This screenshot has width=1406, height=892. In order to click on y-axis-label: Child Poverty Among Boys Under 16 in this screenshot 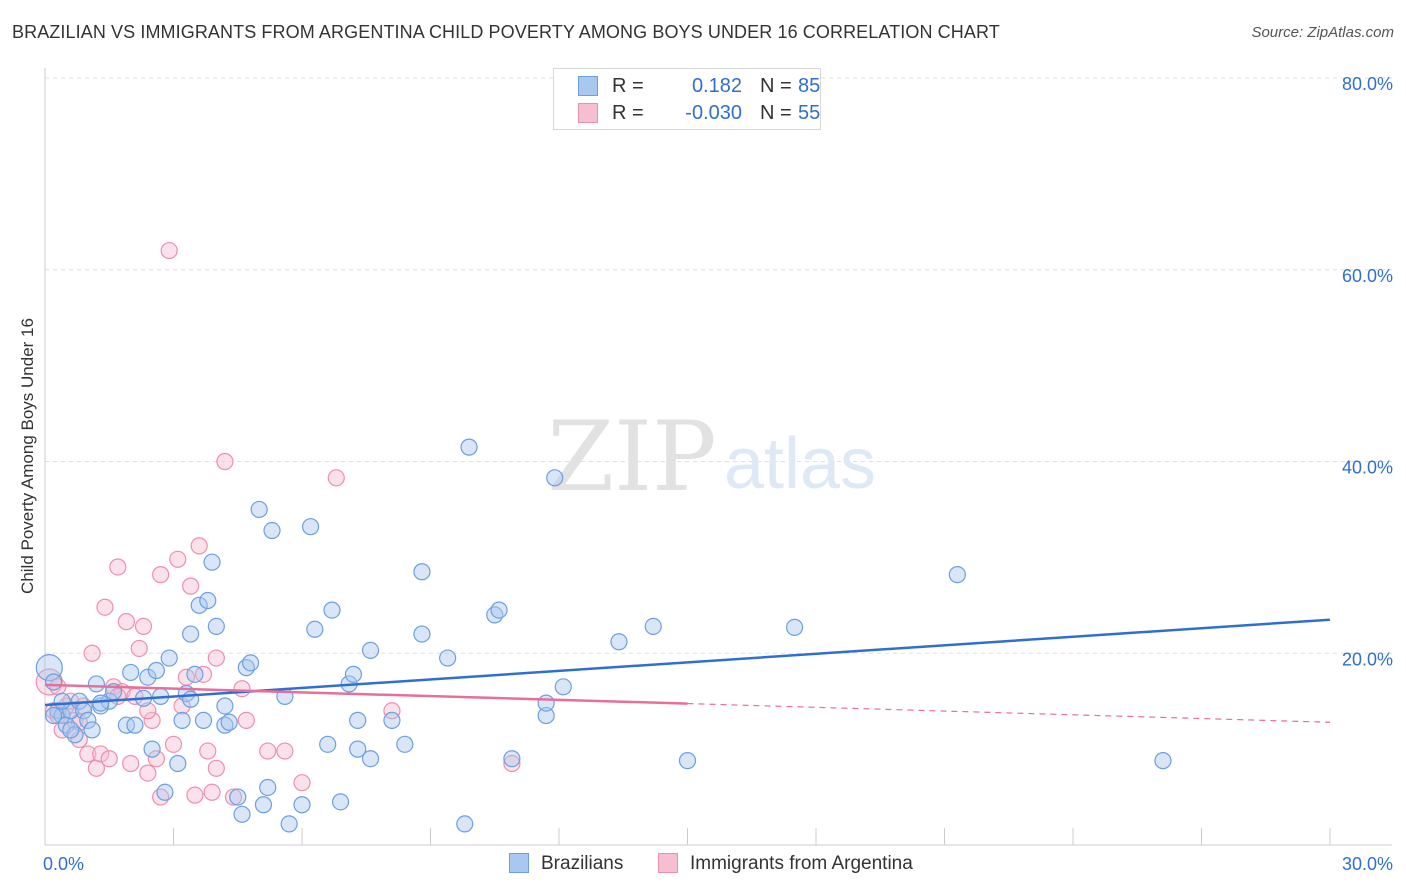, I will do `click(27, 456)`.